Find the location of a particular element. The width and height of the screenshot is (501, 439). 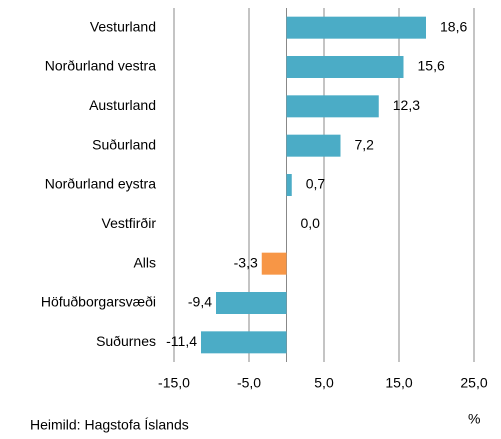

y-tick-label: Höfuðborgarsvæði is located at coordinates (98, 302).